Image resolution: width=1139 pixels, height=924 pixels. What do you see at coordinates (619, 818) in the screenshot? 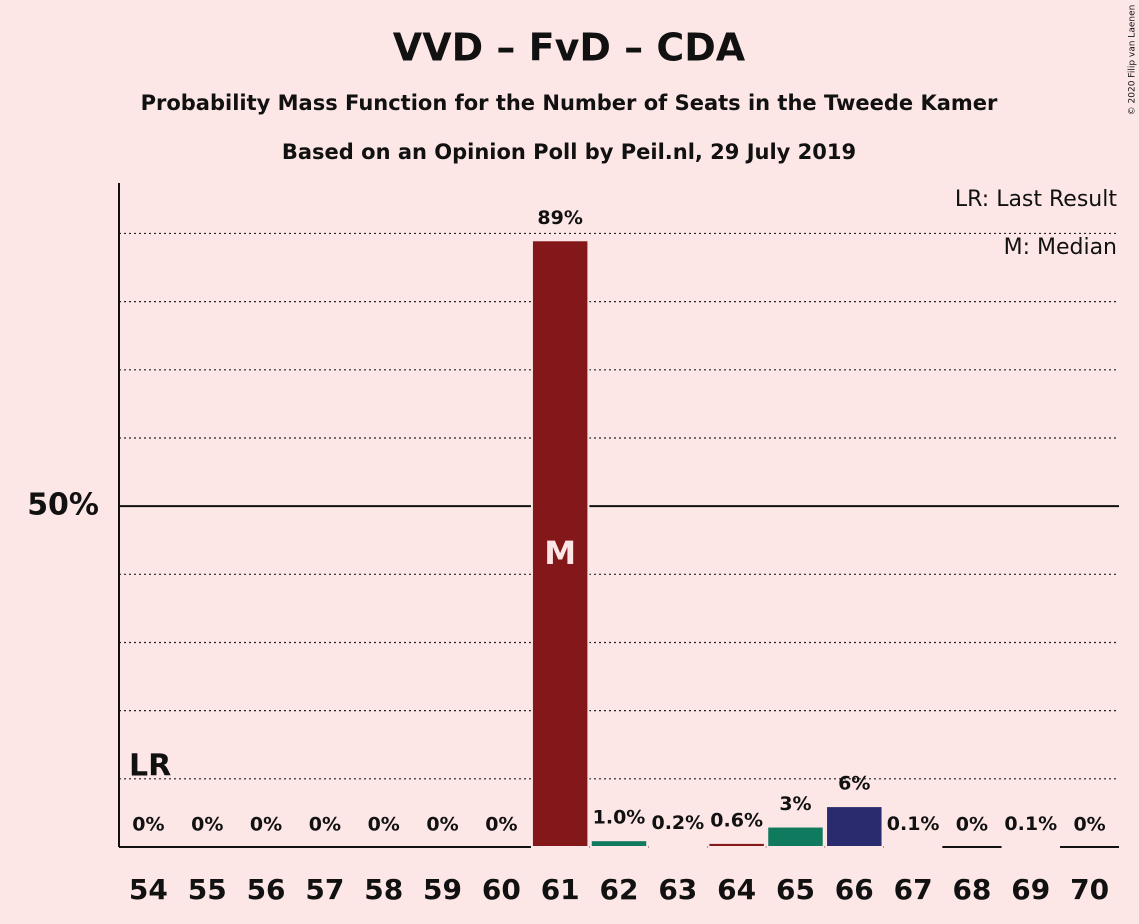
I see `value-label: 1.0%` at bounding box center [619, 818].